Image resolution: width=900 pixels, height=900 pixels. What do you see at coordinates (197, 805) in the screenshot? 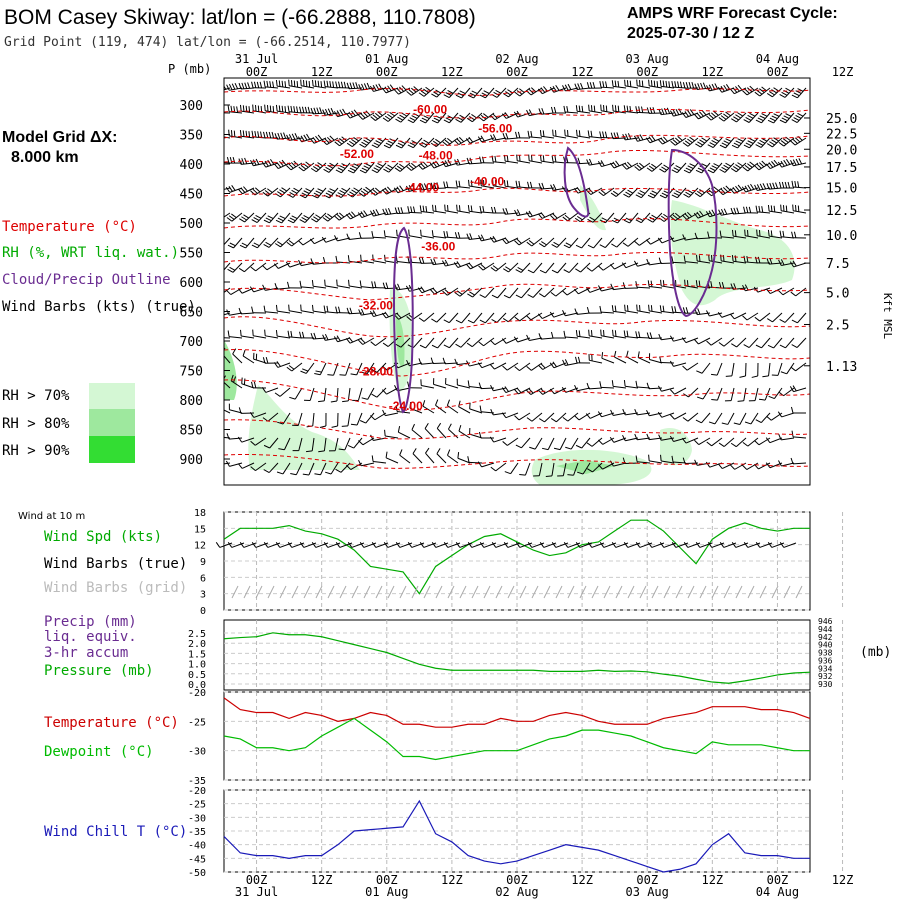
I see `windchill-panel-tick-label: -25` at bounding box center [197, 805].